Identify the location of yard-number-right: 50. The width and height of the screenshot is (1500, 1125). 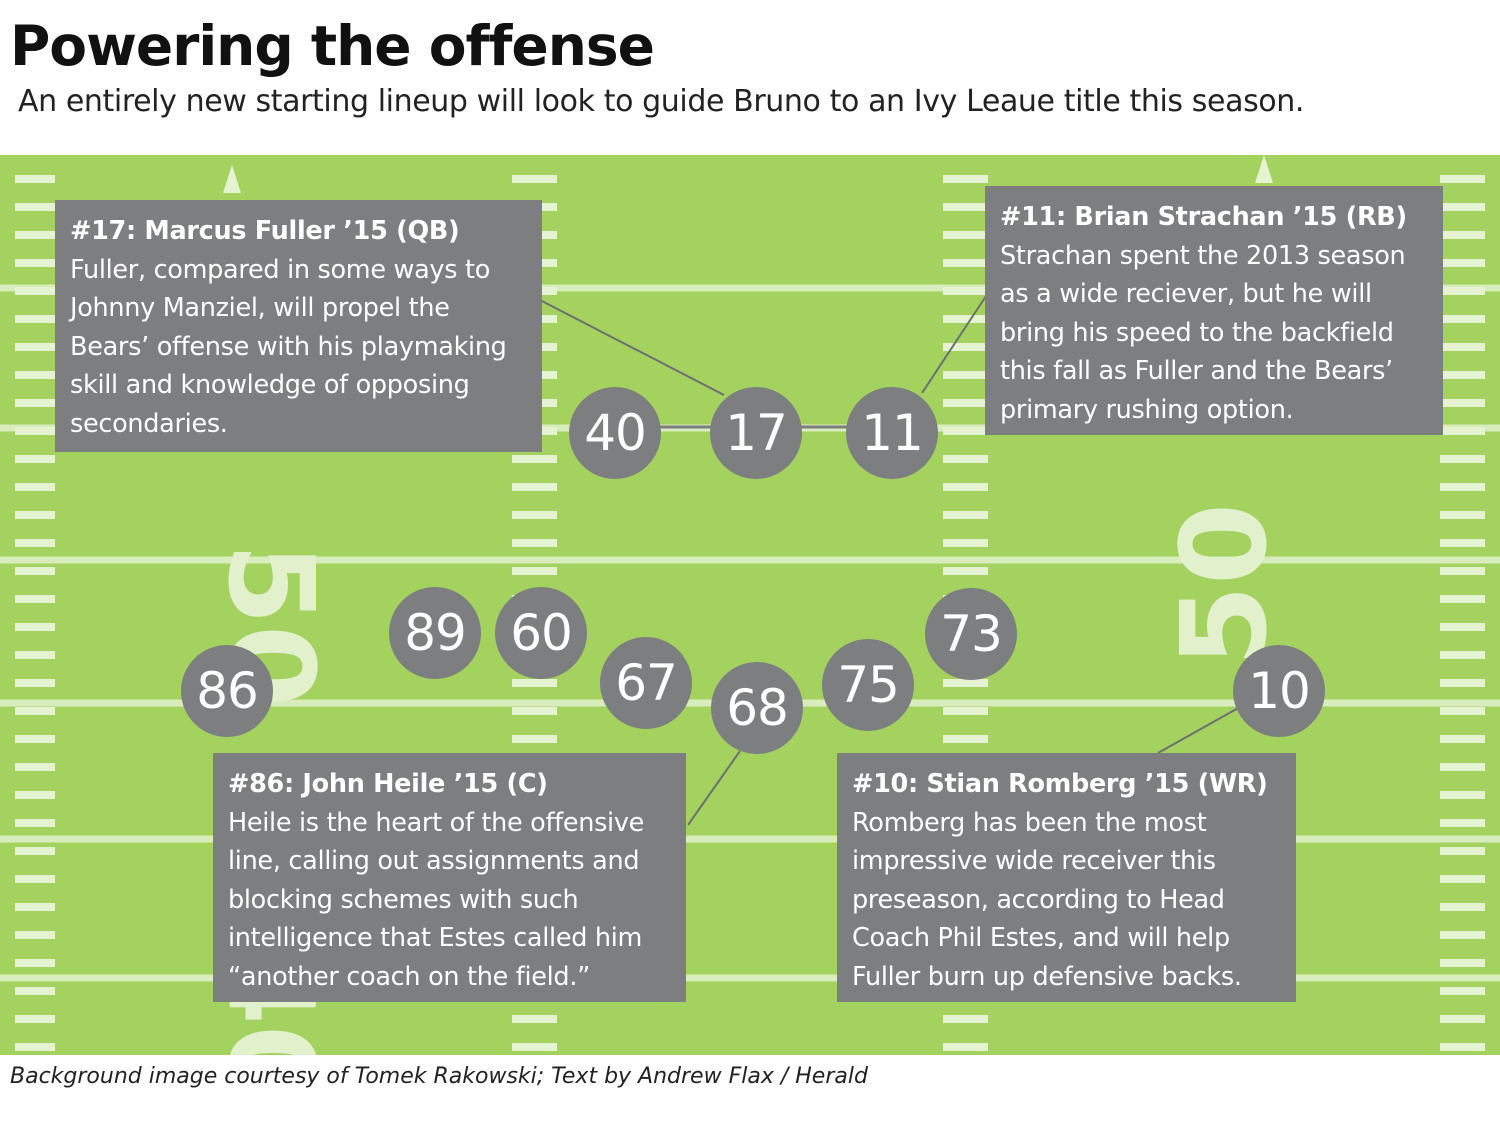
(1224, 585).